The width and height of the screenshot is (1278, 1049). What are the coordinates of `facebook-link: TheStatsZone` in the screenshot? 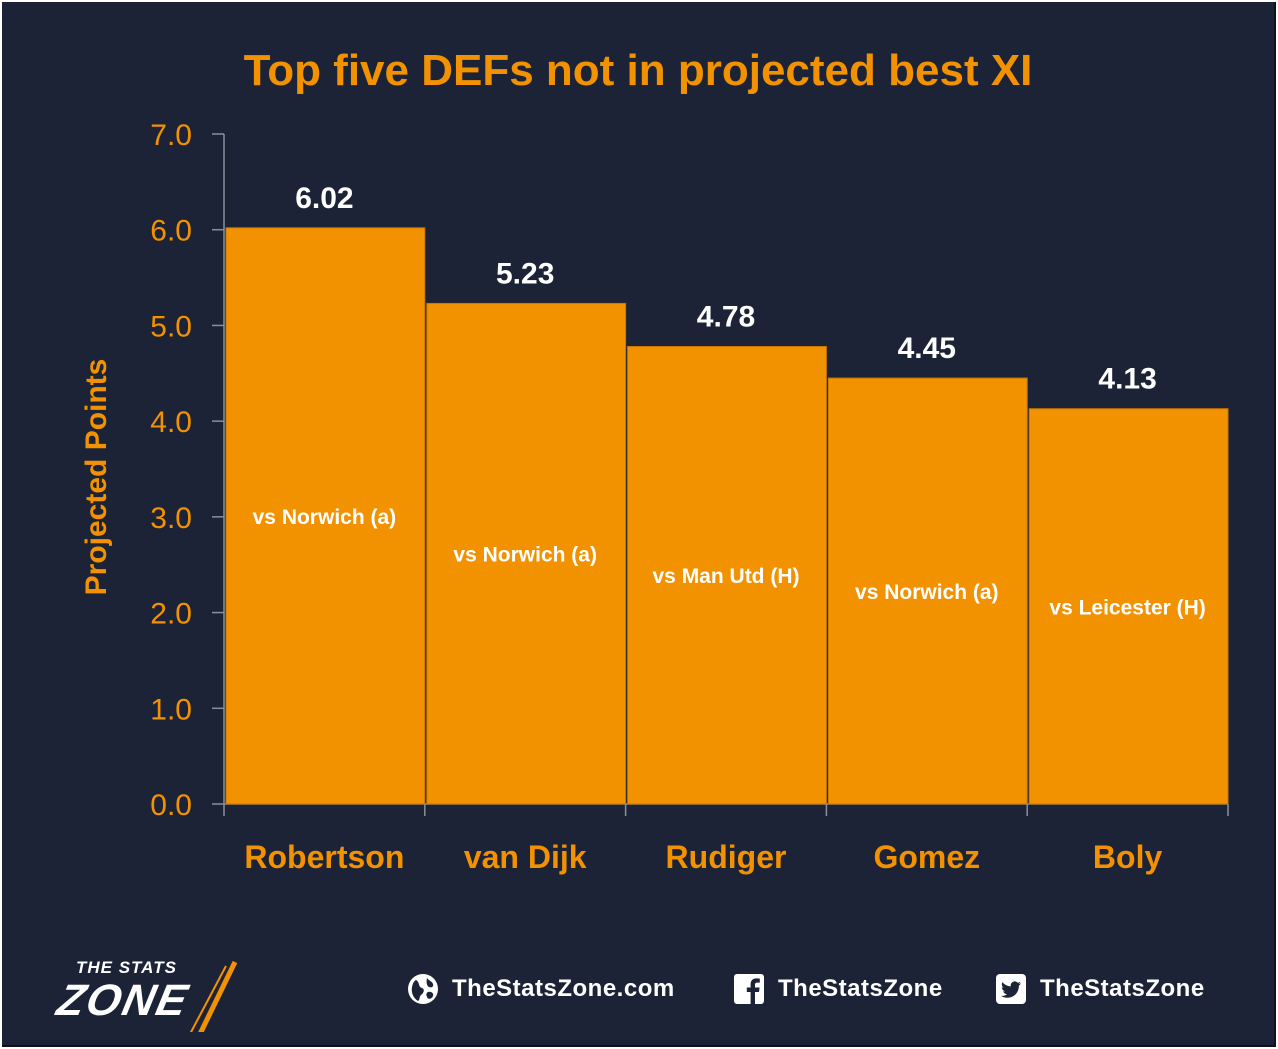 It's located at (837, 989).